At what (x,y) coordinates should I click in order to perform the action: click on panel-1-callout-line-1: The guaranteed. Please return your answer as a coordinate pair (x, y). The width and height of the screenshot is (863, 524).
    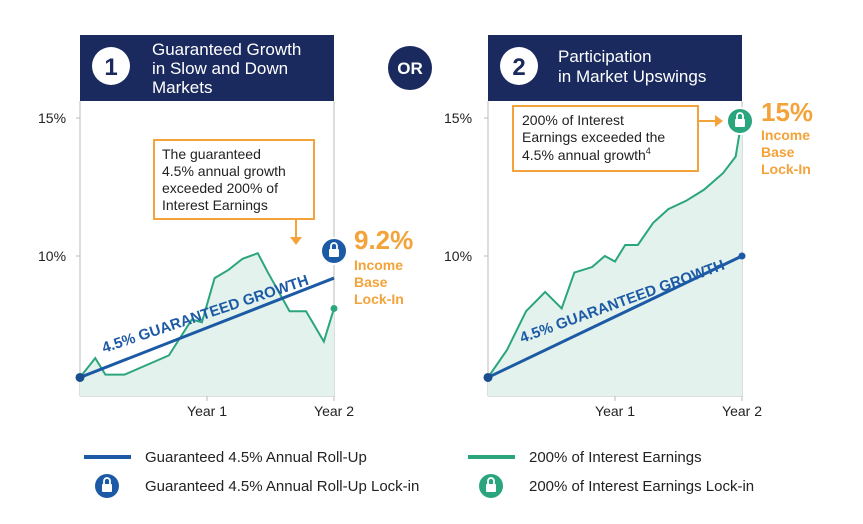
    Looking at the image, I should click on (211, 154).